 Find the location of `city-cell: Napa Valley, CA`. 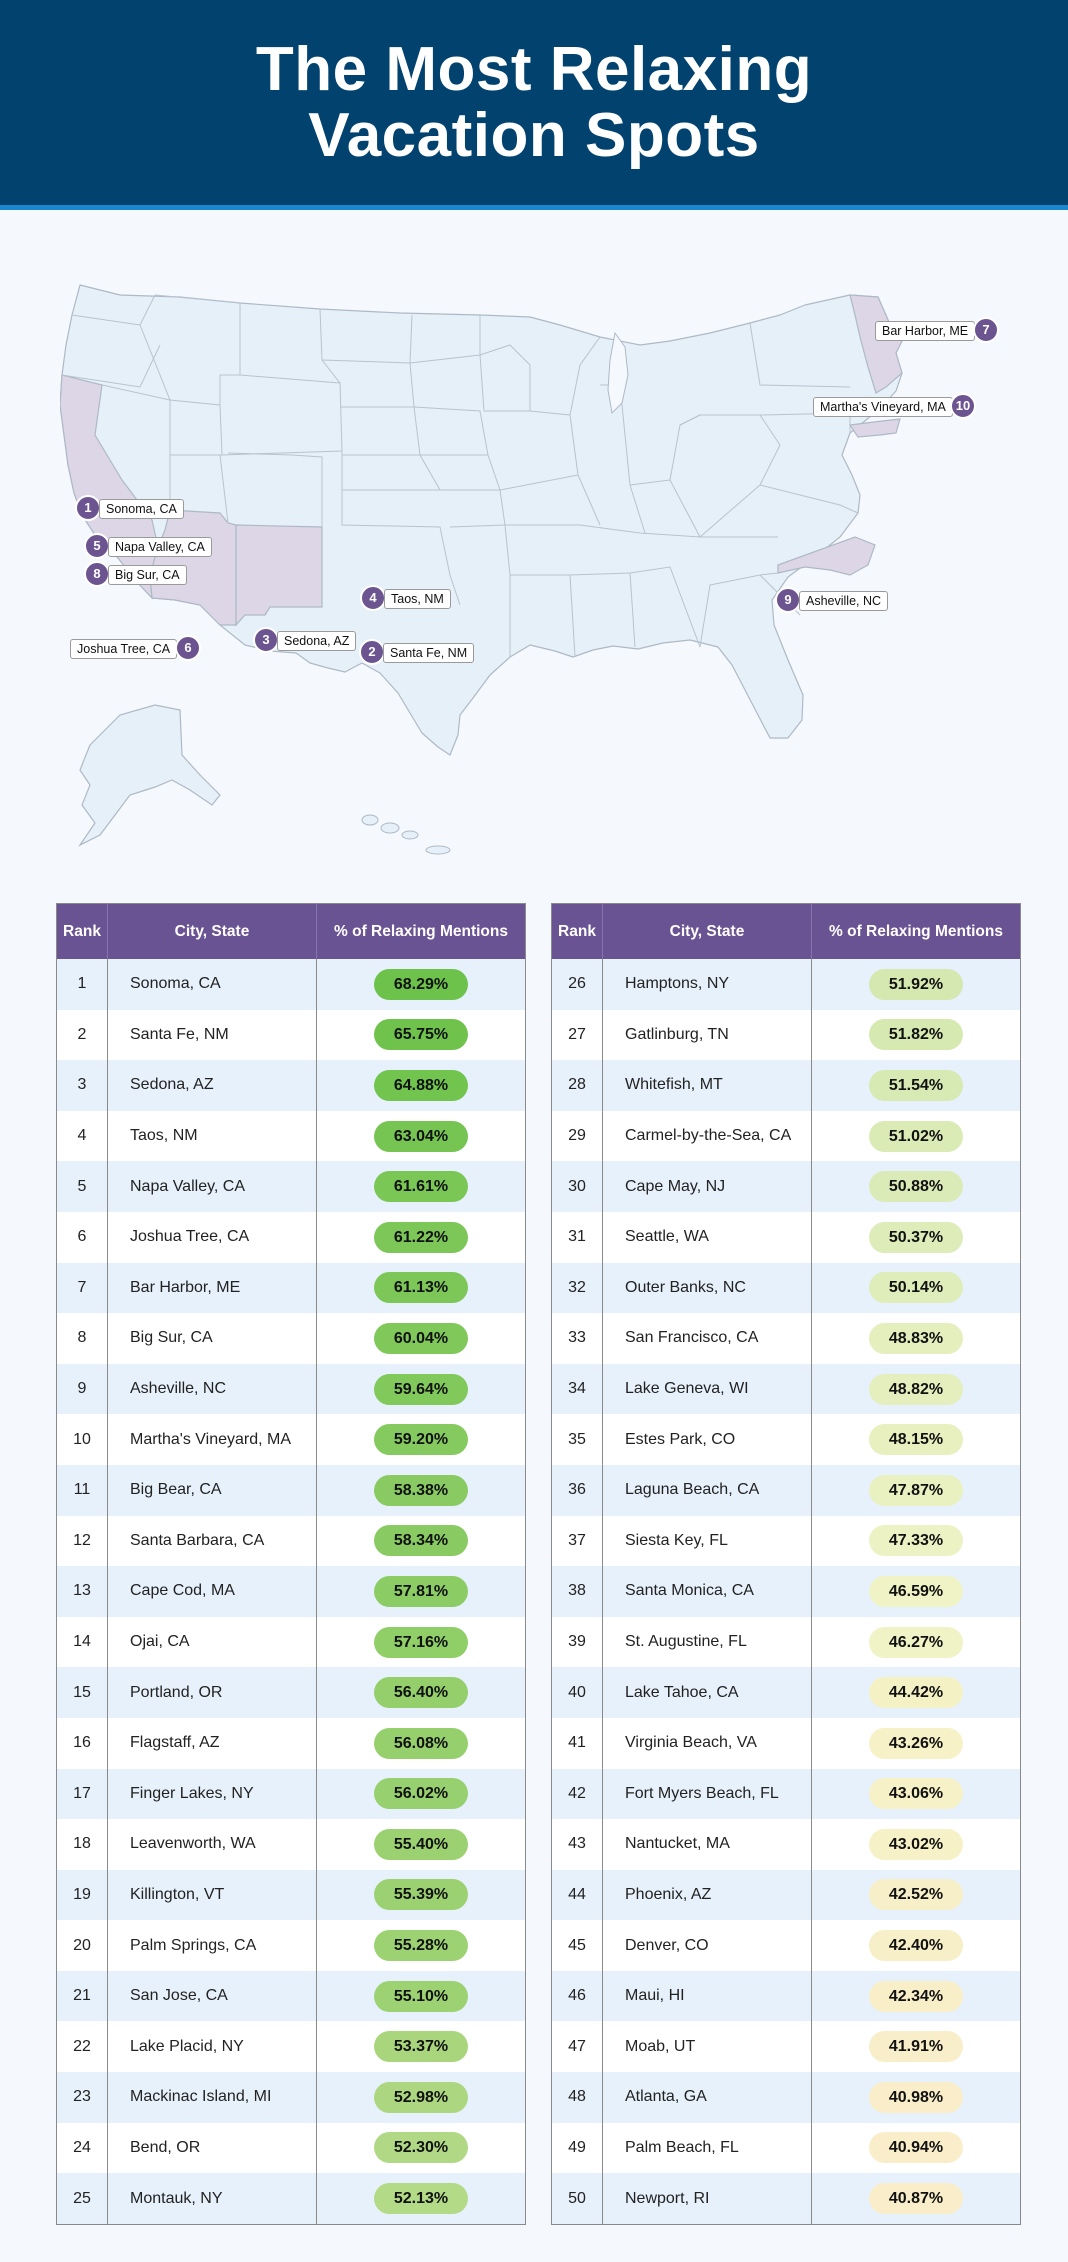

city-cell: Napa Valley, CA is located at coordinates (212, 1186).